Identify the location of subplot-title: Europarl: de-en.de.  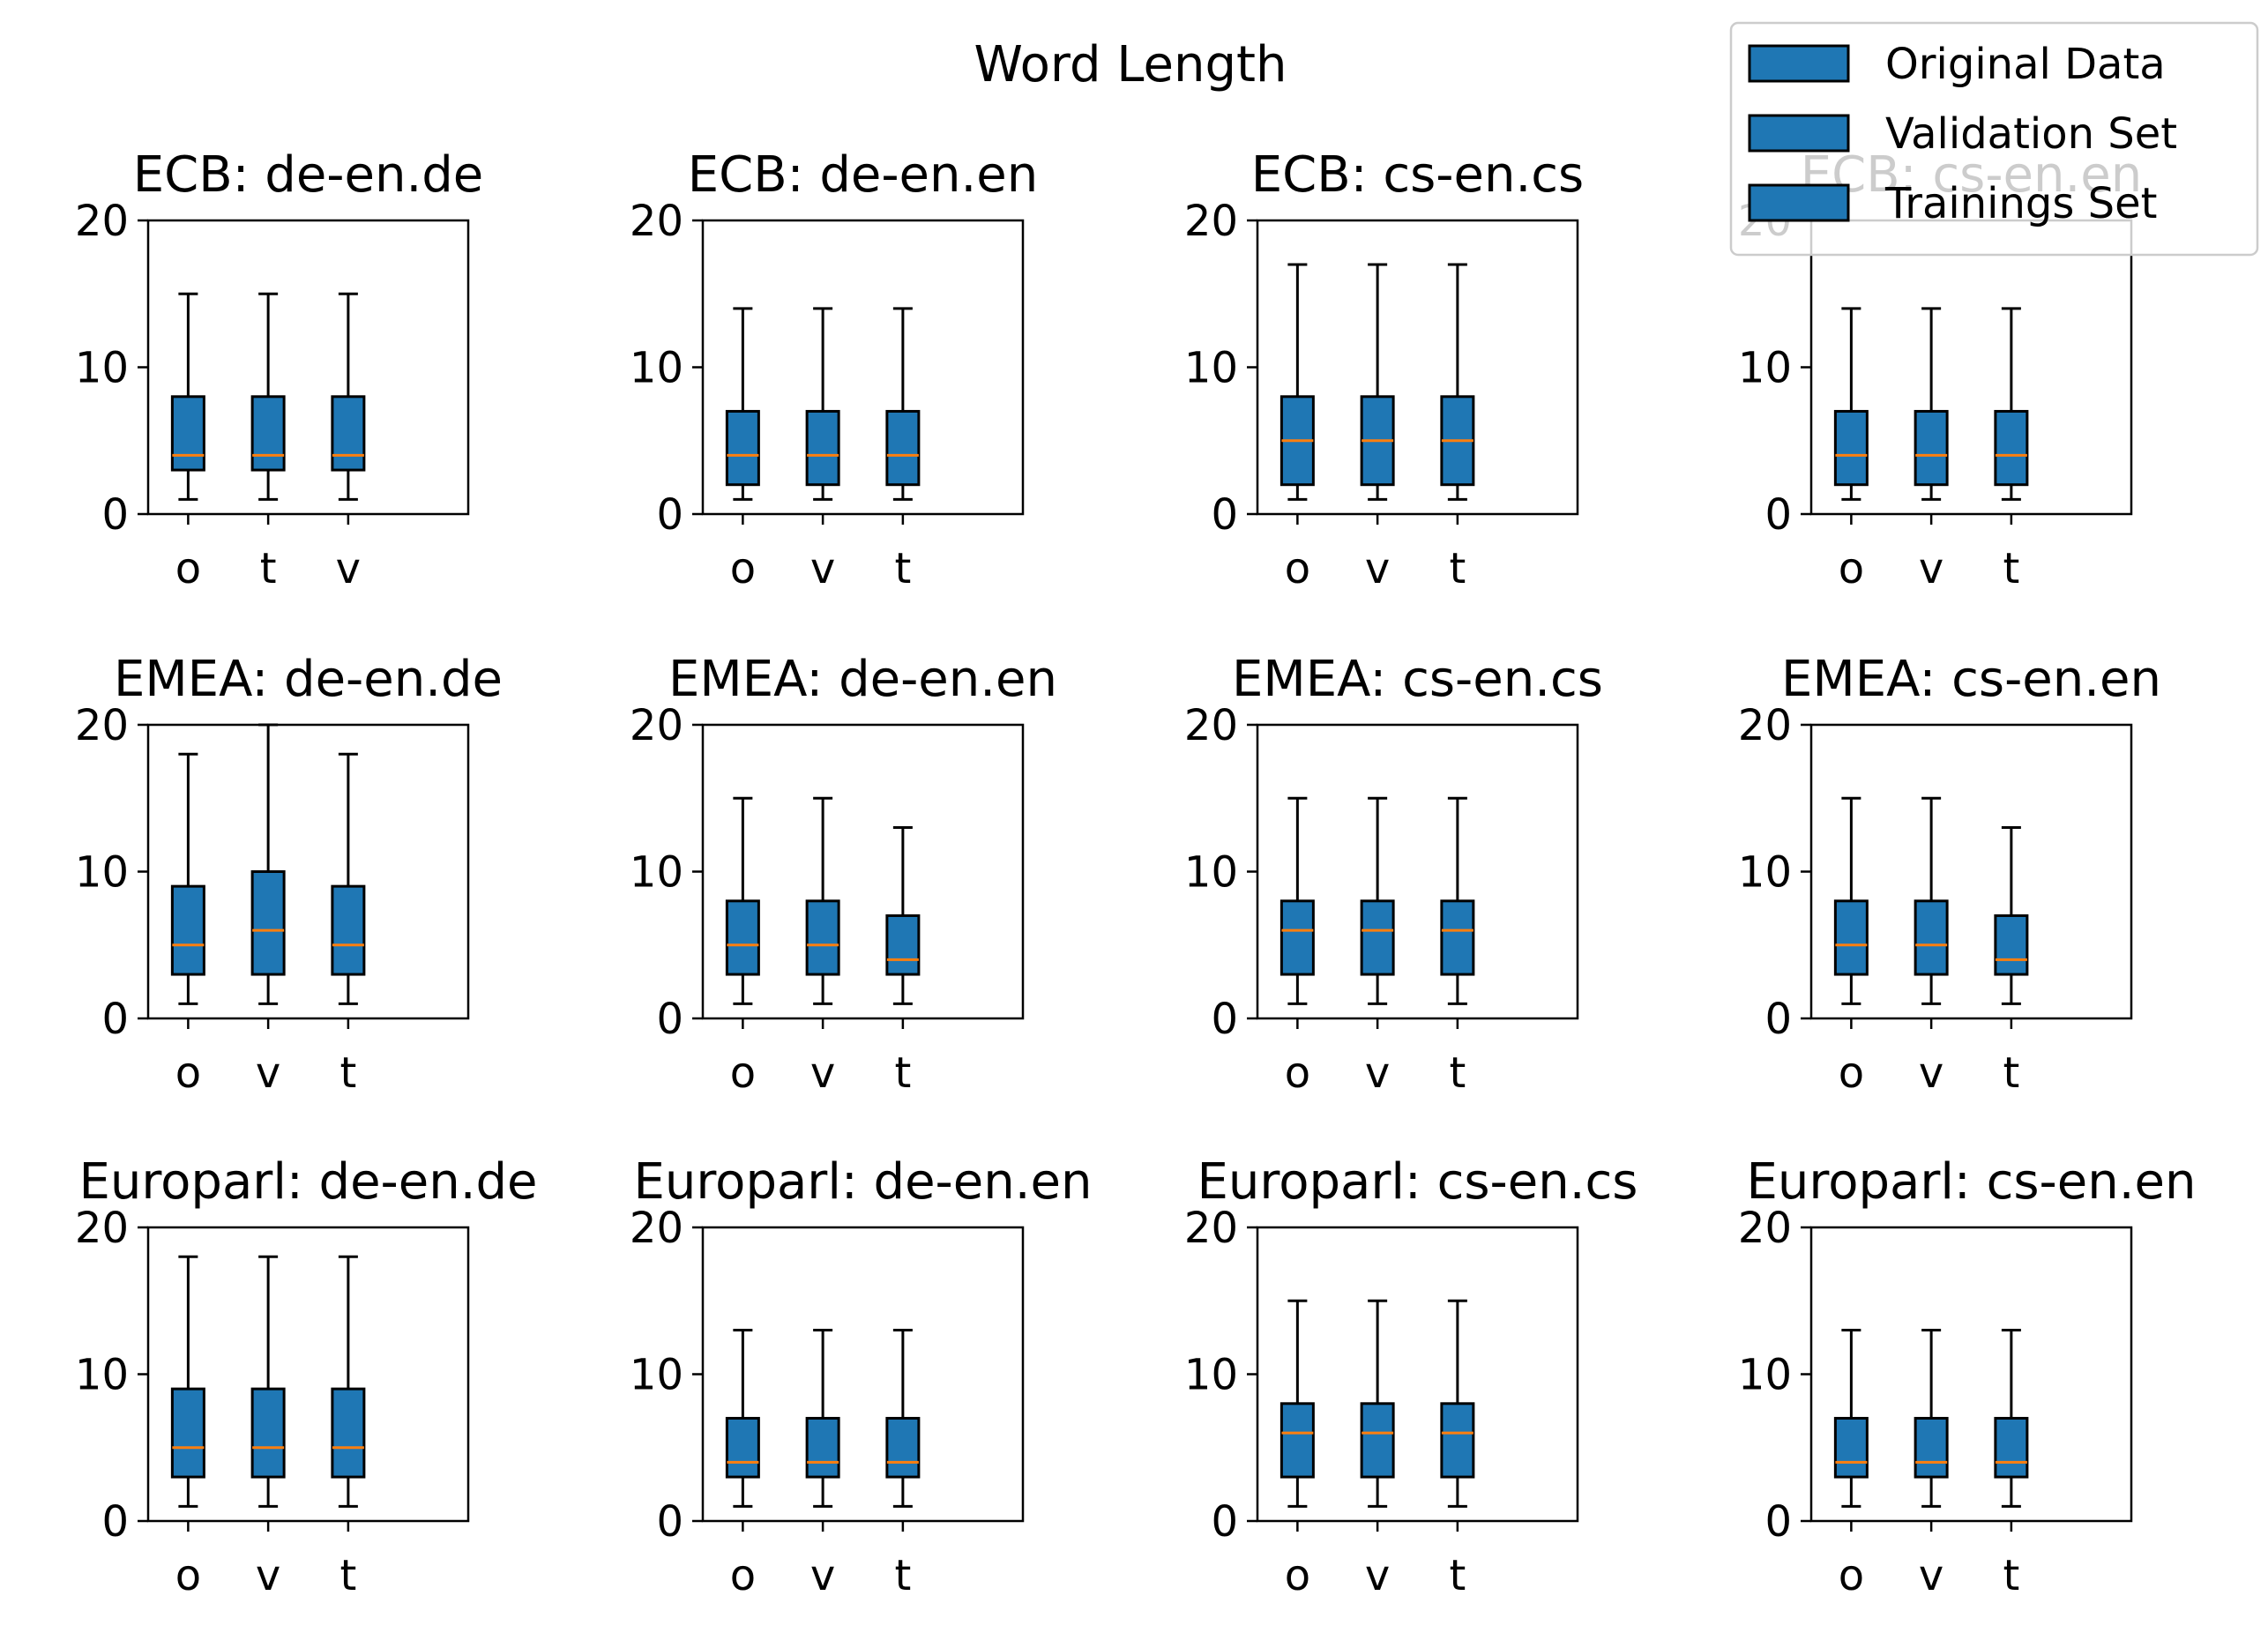
(308, 1182).